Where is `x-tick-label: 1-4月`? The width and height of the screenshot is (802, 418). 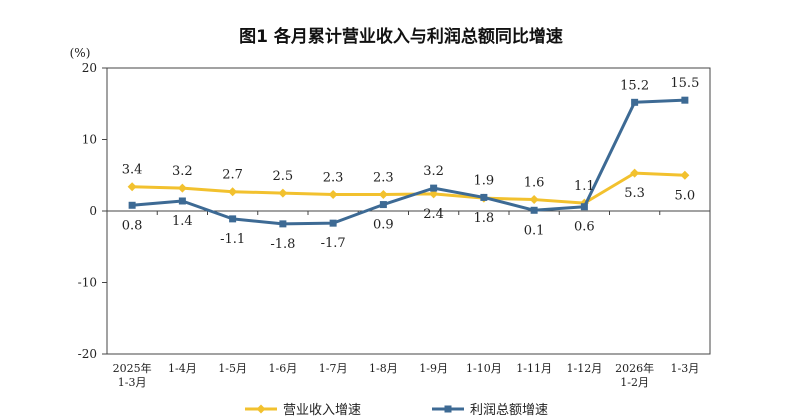 x-tick-label: 1-4月 is located at coordinates (182, 368).